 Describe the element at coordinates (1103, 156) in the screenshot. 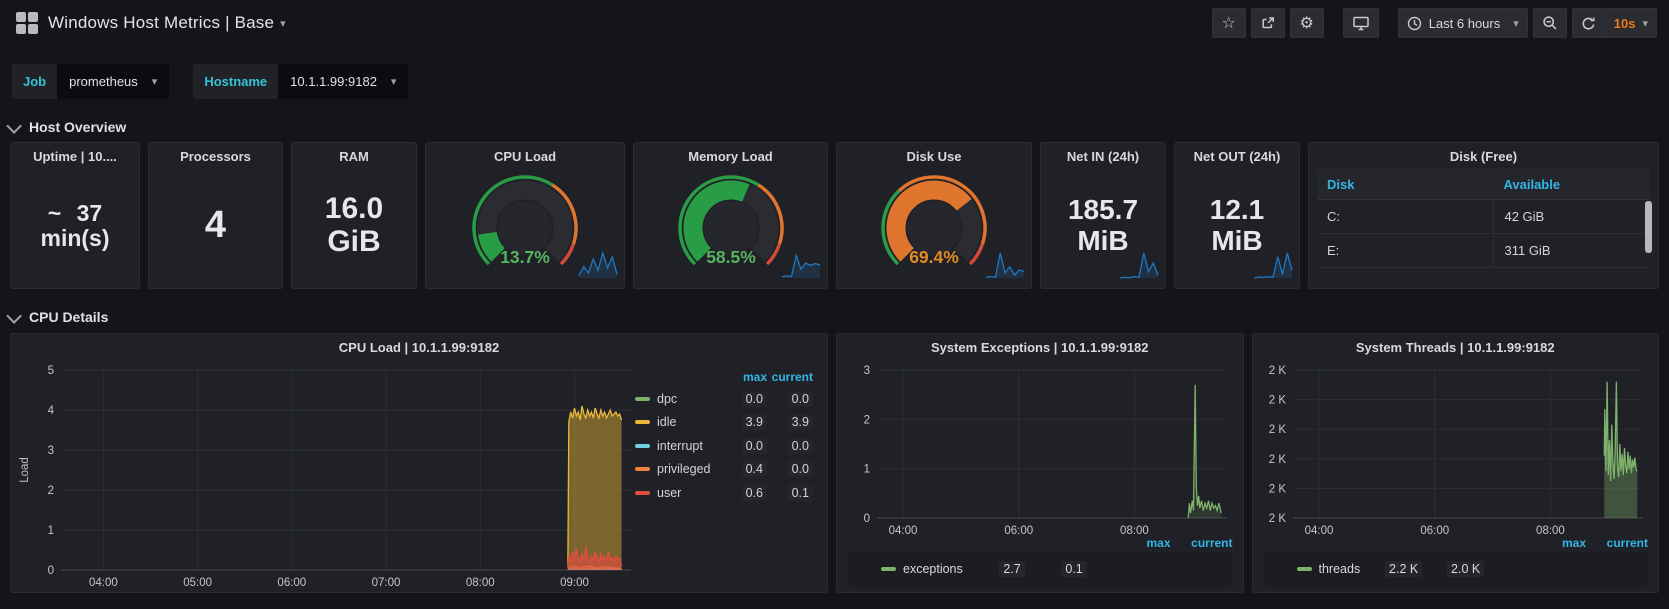

I see `panel-title: Net IN (24h)` at that location.